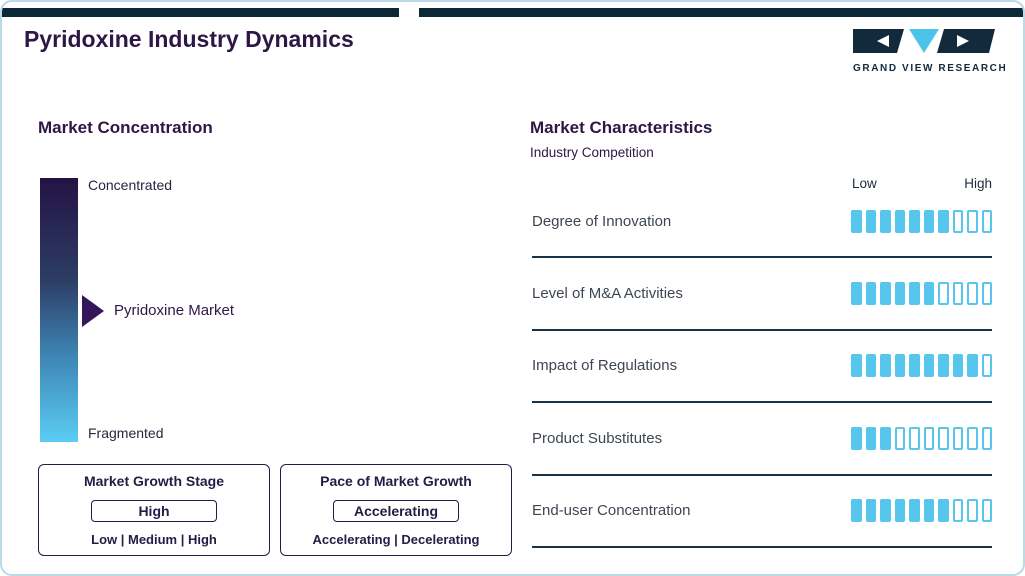 Image resolution: width=1025 pixels, height=576 pixels. Describe the element at coordinates (126, 433) in the screenshot. I see `scale-label-fragmented: Fragmented` at that location.